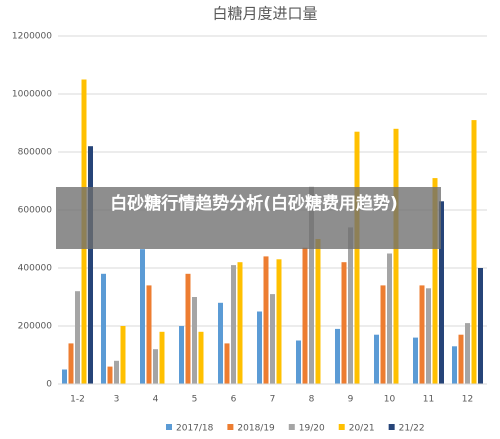 This screenshot has height=439, width=500. I want to click on x-tick-label: 3, so click(117, 400).